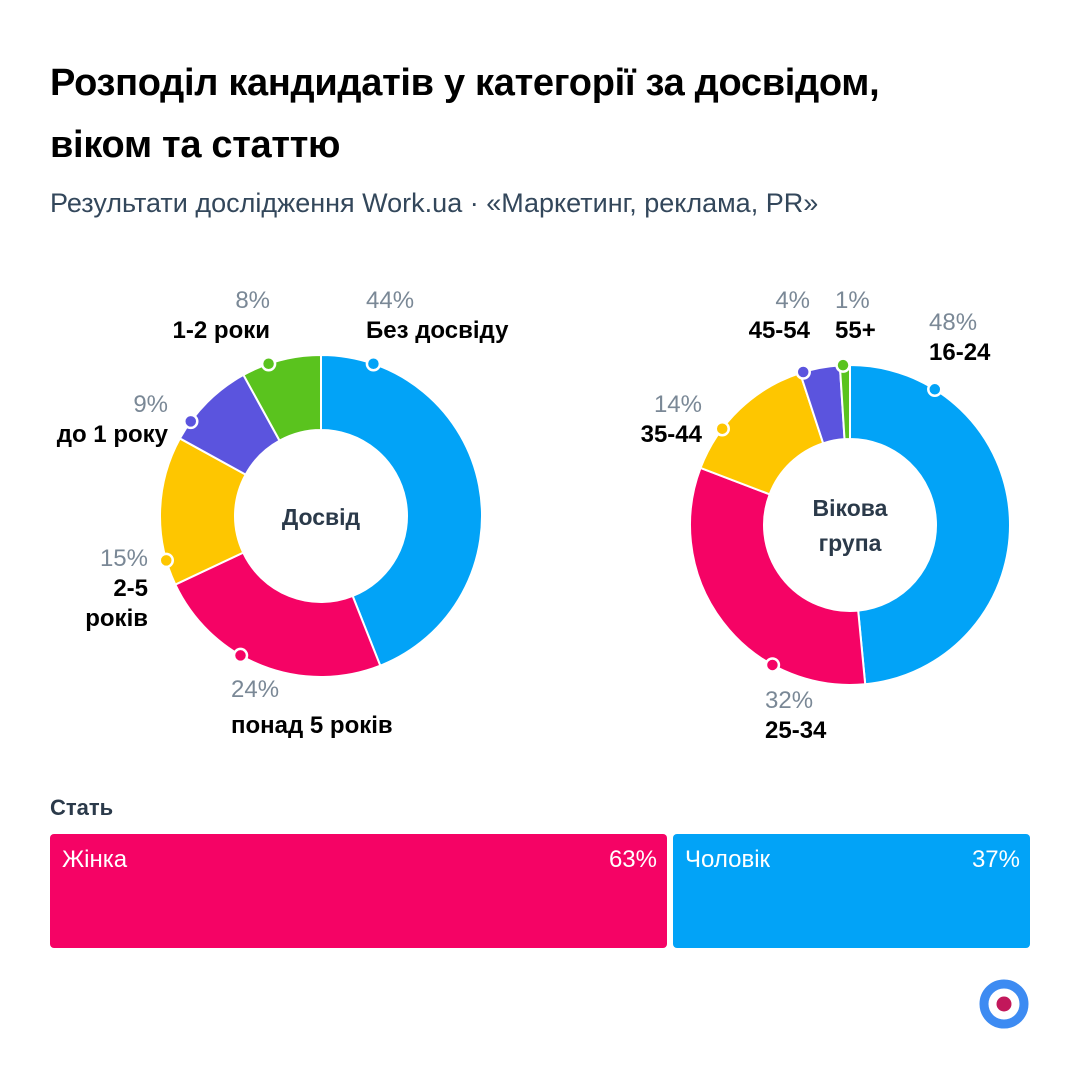 This screenshot has height=1080, width=1080. Describe the element at coordinates (852, 300) in the screenshot. I see `pct-age-55-plus: 1%` at that location.